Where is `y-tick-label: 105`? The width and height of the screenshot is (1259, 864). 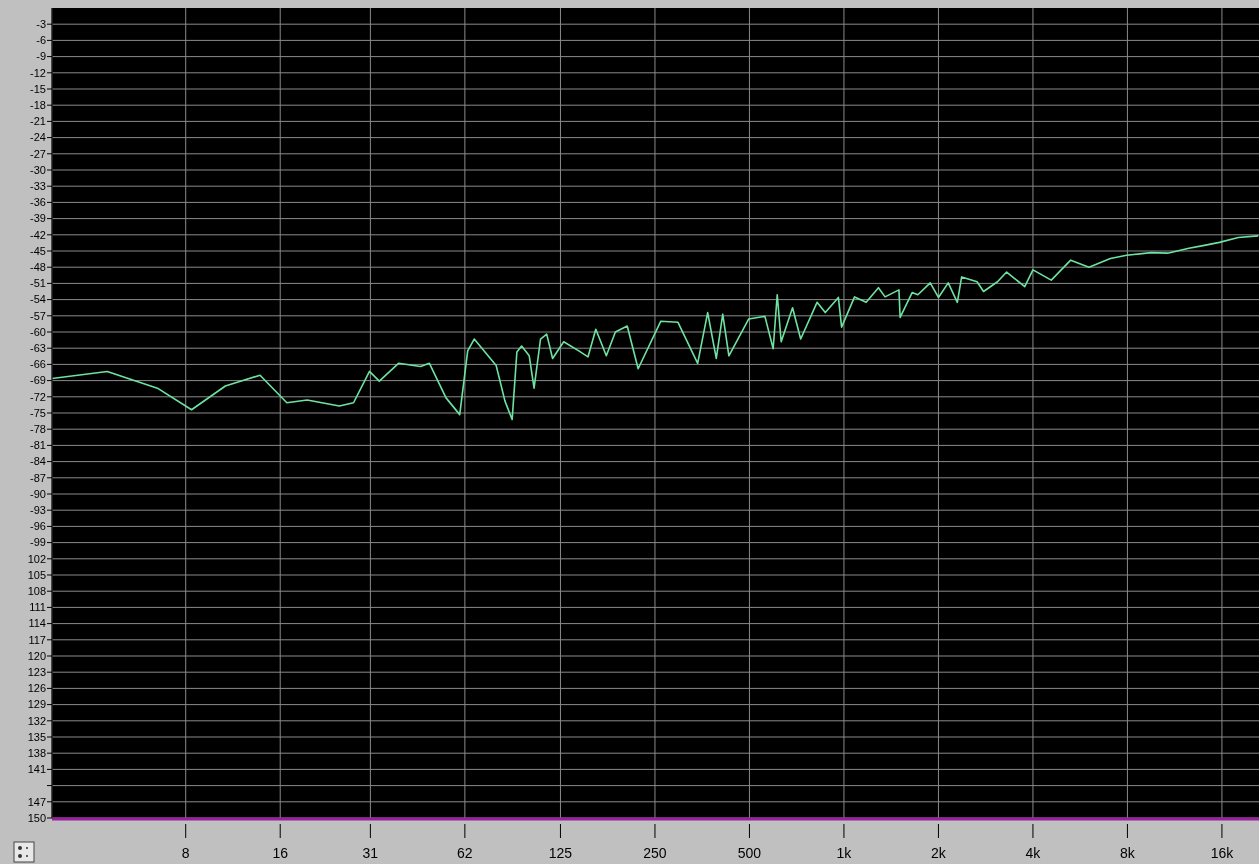 y-tick-label: 105 is located at coordinates (36, 574).